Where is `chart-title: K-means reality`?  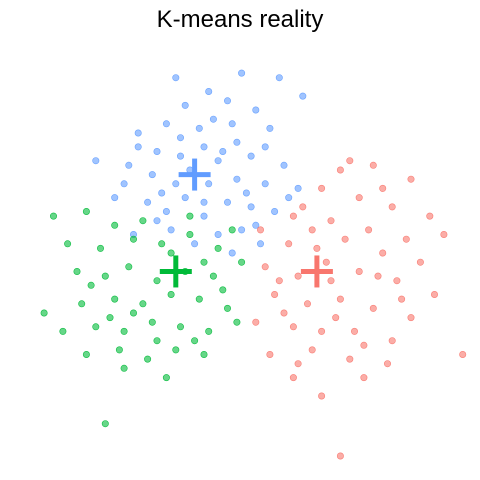 chart-title: K-means reality is located at coordinates (240, 19).